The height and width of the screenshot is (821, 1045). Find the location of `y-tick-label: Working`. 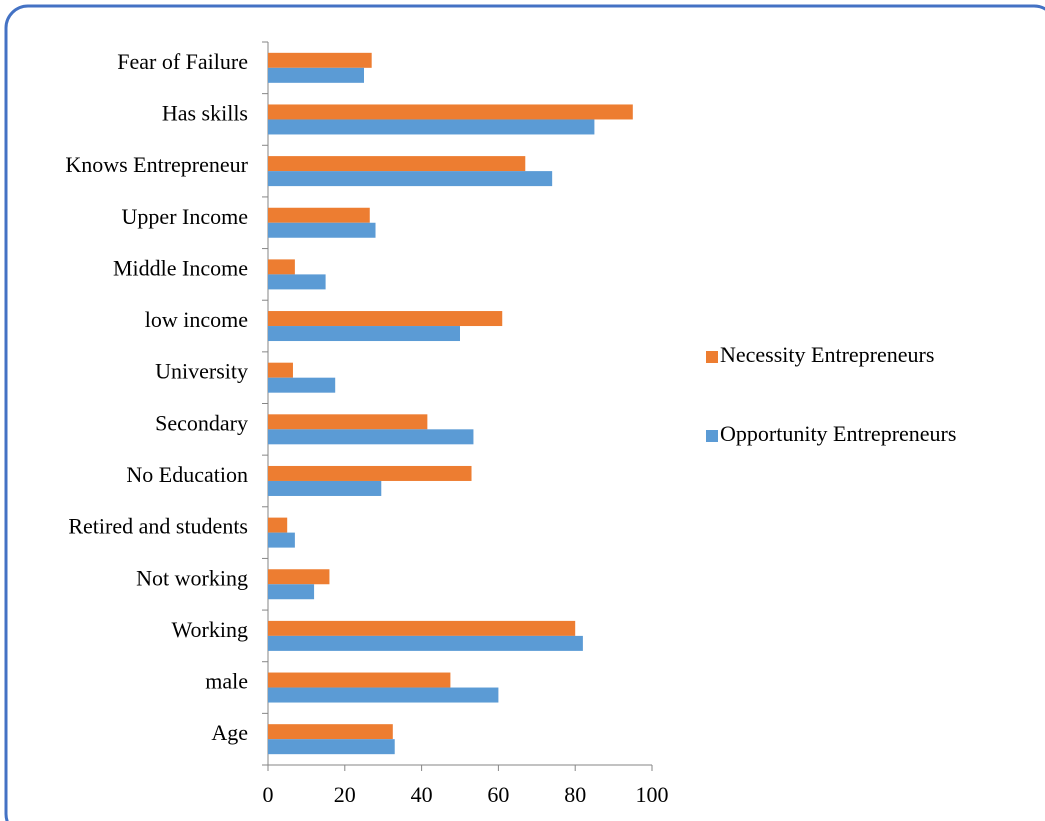

y-tick-label: Working is located at coordinates (210, 629).